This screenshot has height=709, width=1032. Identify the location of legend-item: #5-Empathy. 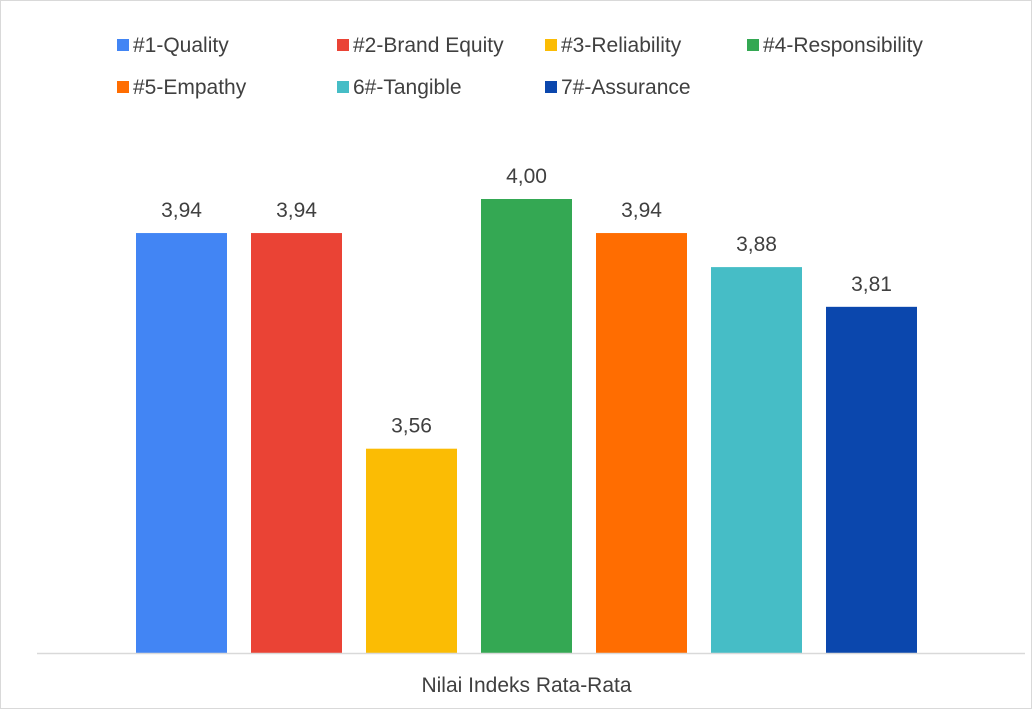
(182, 87).